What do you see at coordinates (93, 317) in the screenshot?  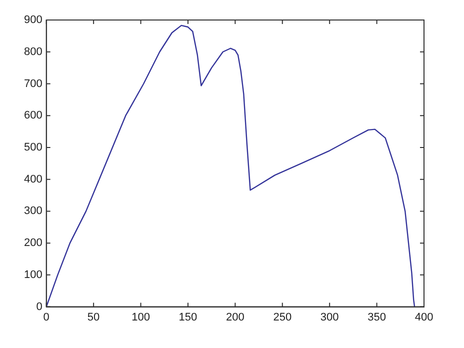 I see `x-tick-label: 50` at bounding box center [93, 317].